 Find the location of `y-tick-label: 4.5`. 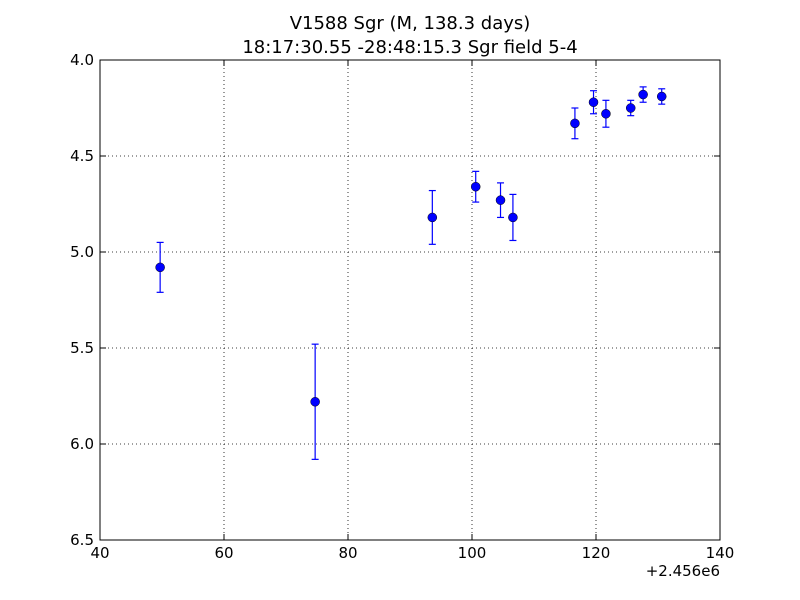

y-tick-label: 4.5 is located at coordinates (82, 156).